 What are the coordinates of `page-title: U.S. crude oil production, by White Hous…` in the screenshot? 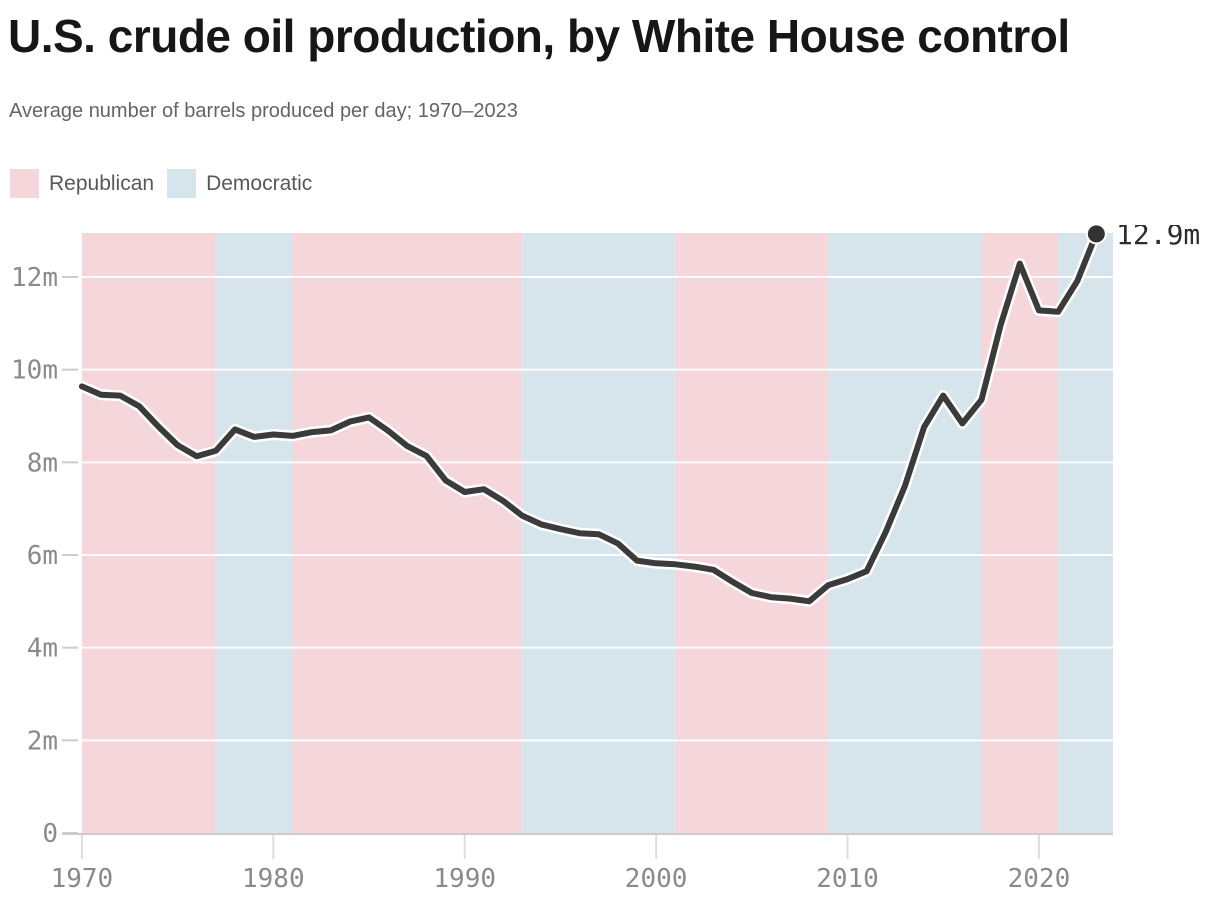 It's located at (539, 36).